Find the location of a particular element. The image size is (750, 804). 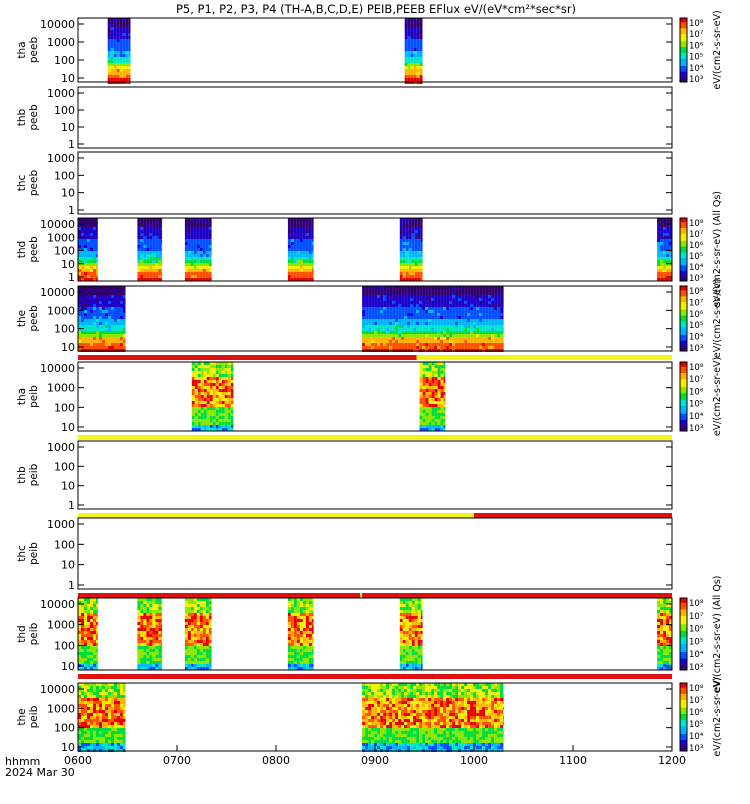

y-tick-label-thd-peib: 100 is located at coordinates (64, 645).